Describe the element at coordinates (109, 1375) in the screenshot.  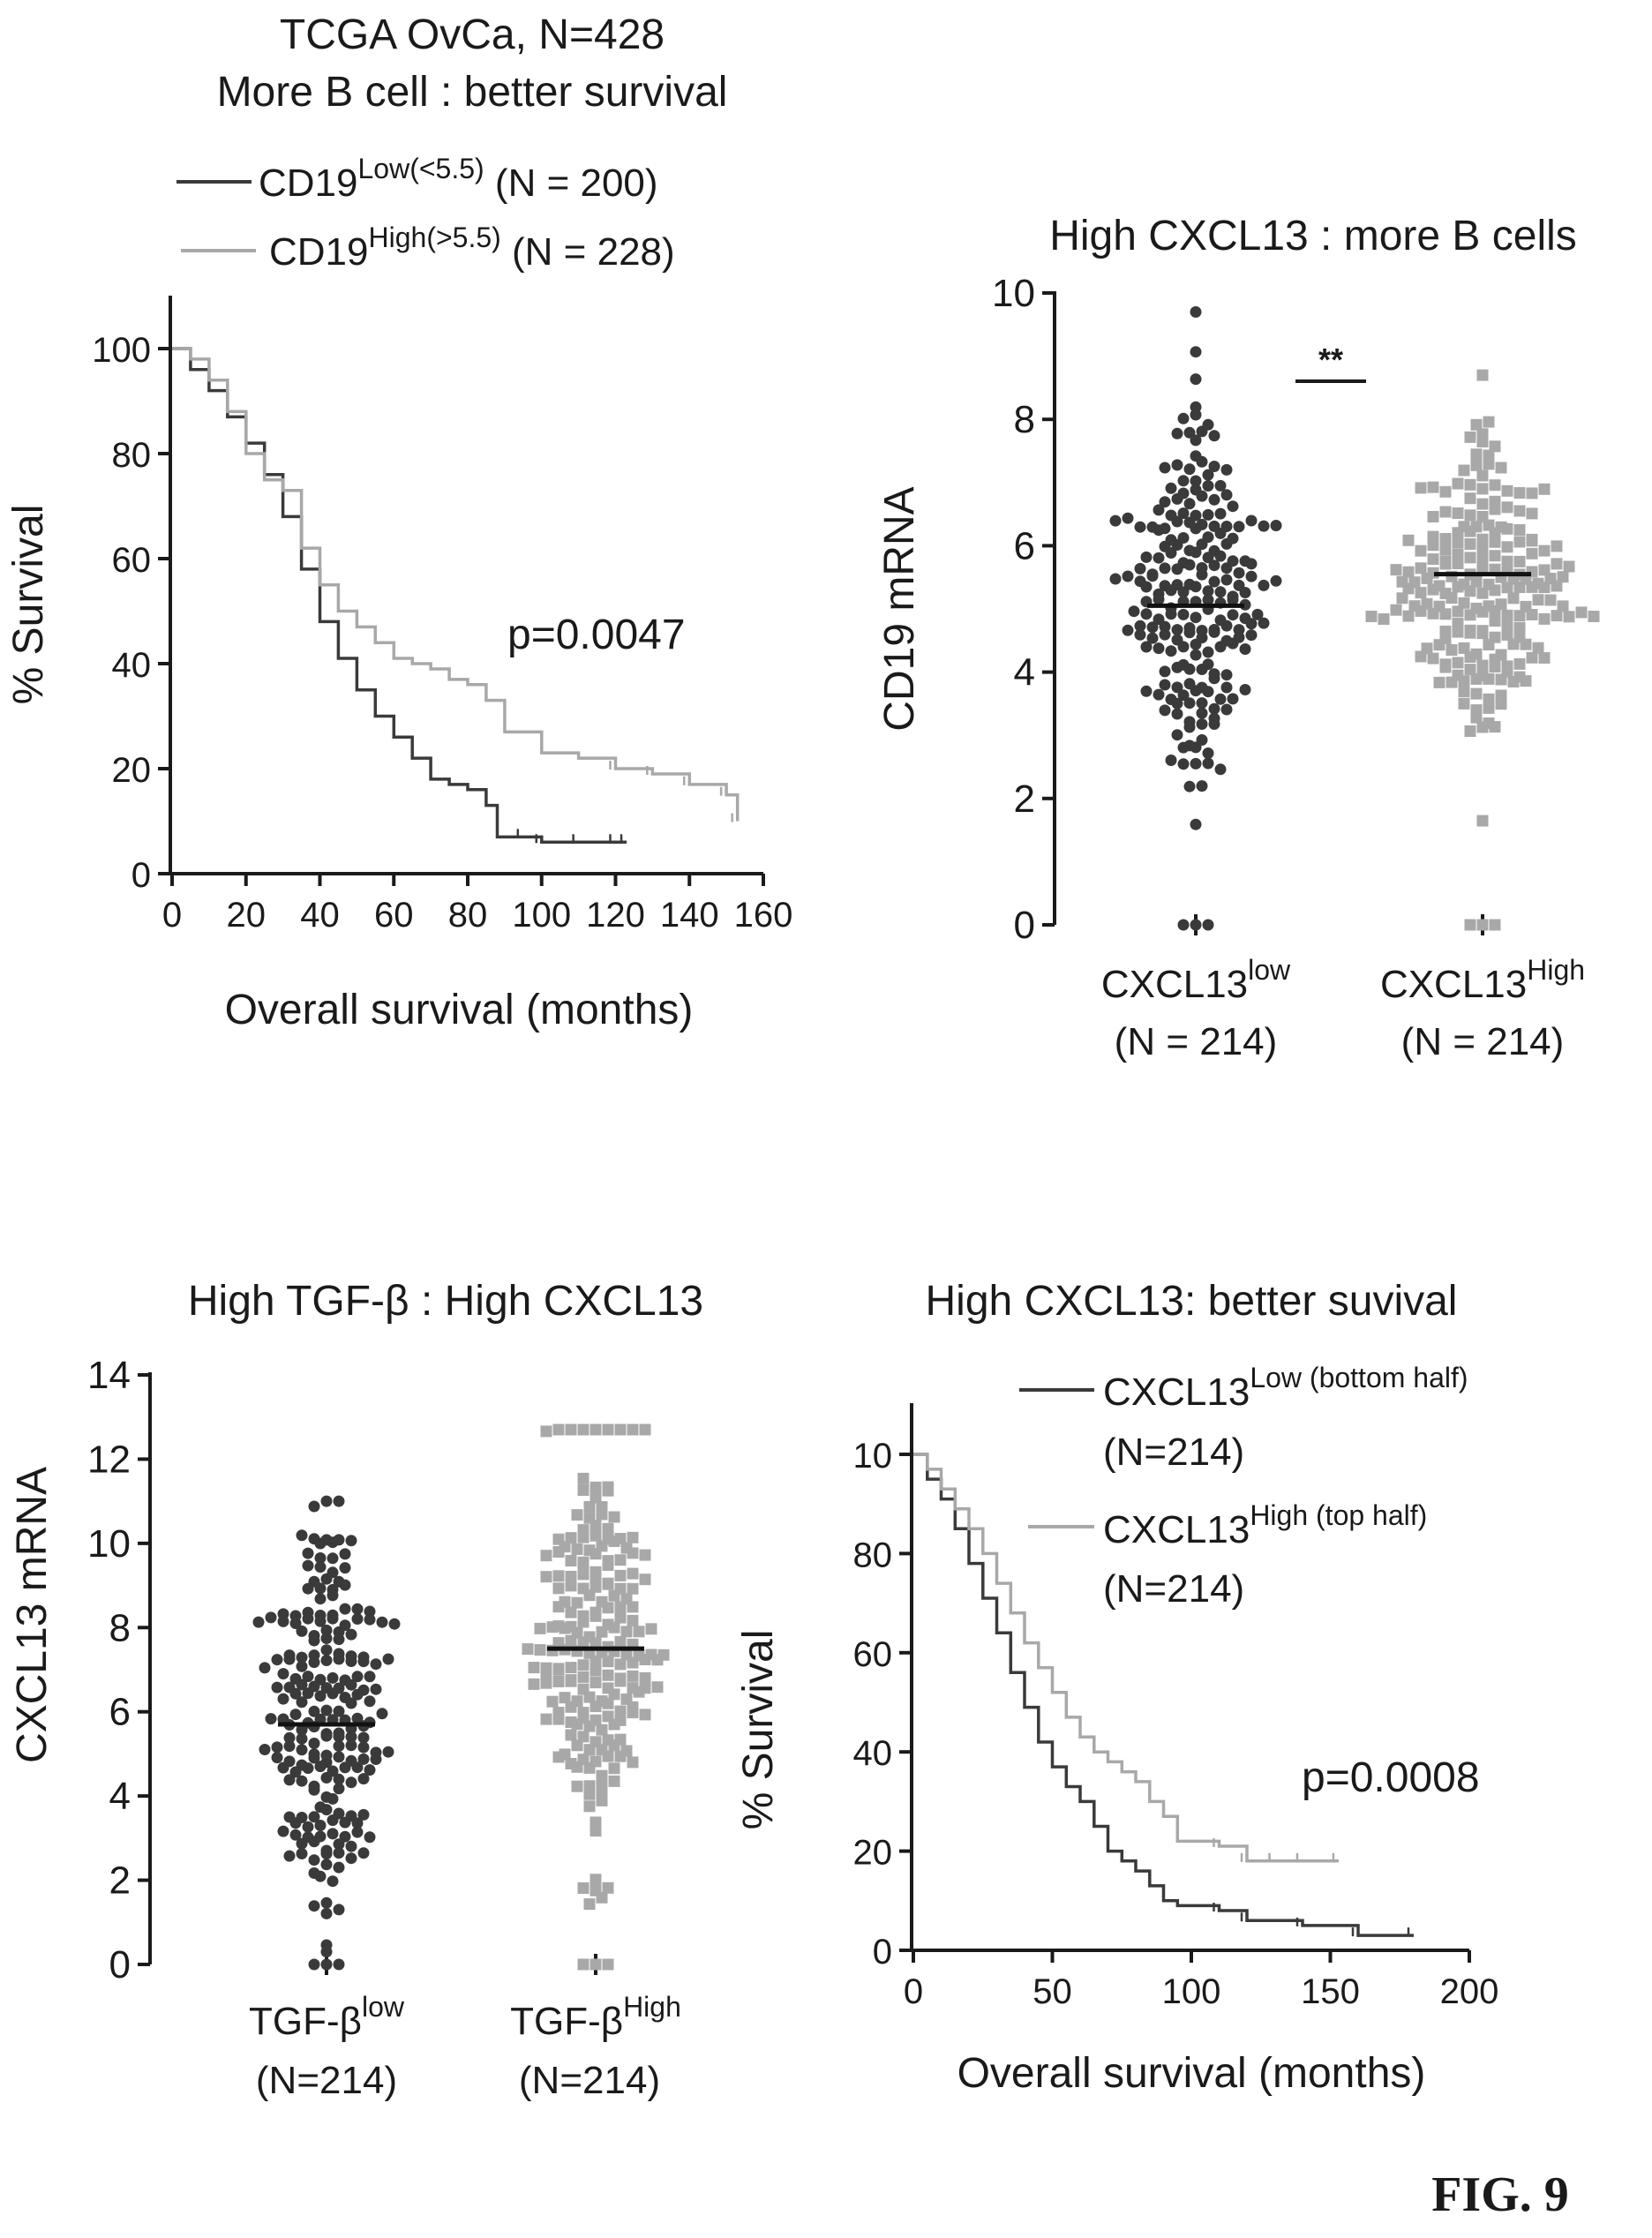
I see `panel-c-ytick-label: 14` at that location.